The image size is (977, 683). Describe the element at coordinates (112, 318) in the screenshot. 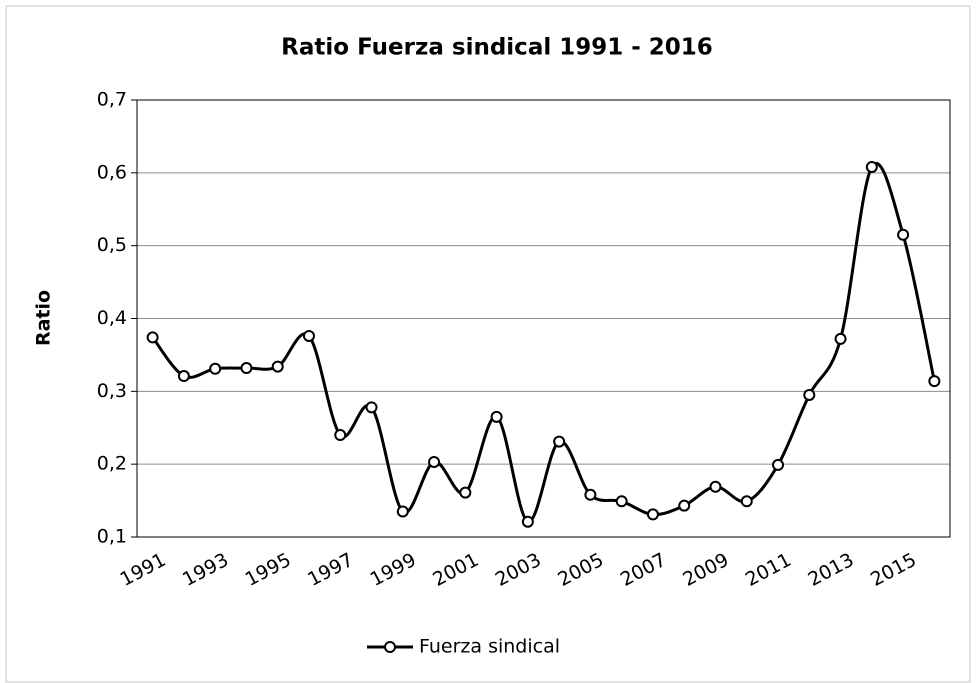

I see `y-tick-label: 0,4` at that location.